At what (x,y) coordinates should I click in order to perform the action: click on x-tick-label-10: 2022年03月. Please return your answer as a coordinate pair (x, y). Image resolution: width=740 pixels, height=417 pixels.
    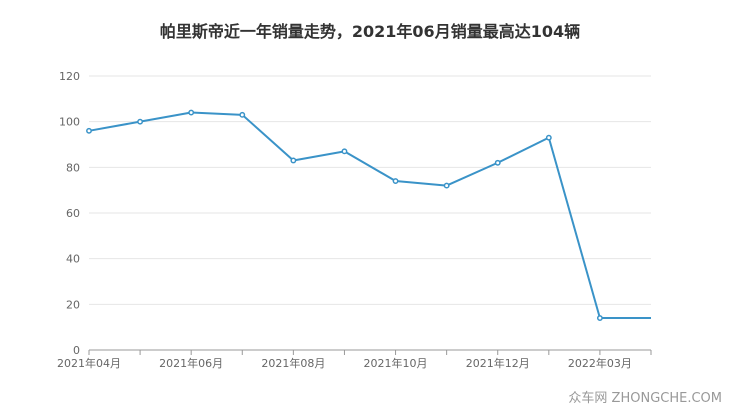
    Looking at the image, I should click on (600, 363).